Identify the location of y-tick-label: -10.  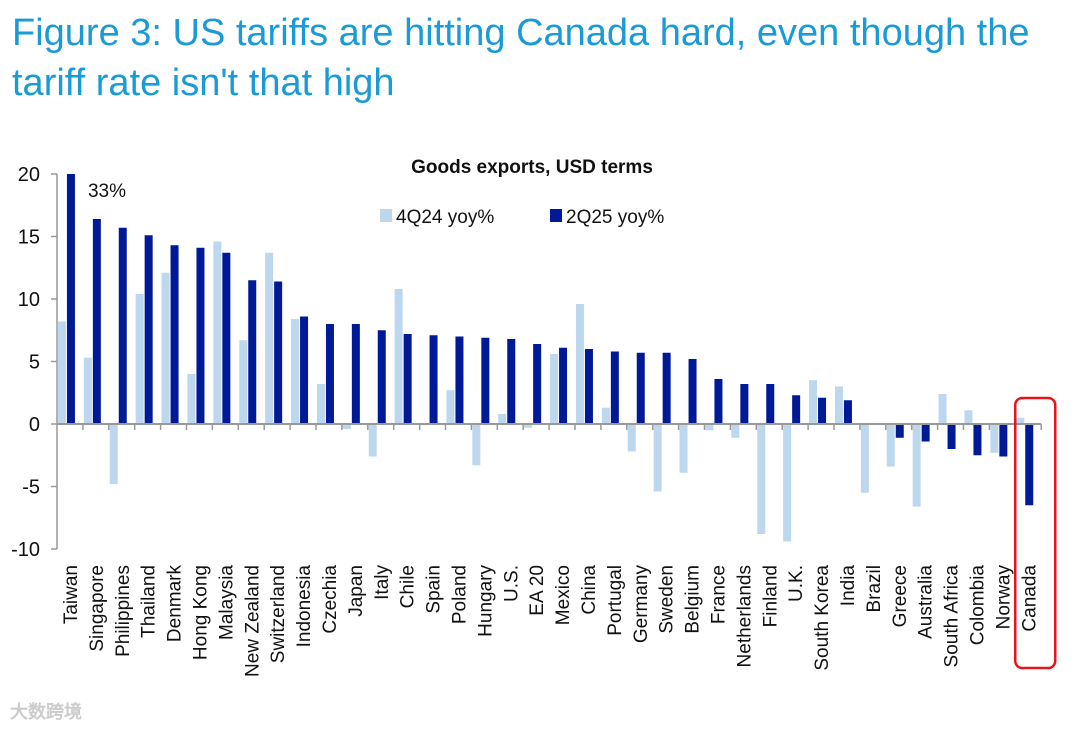
(25, 550).